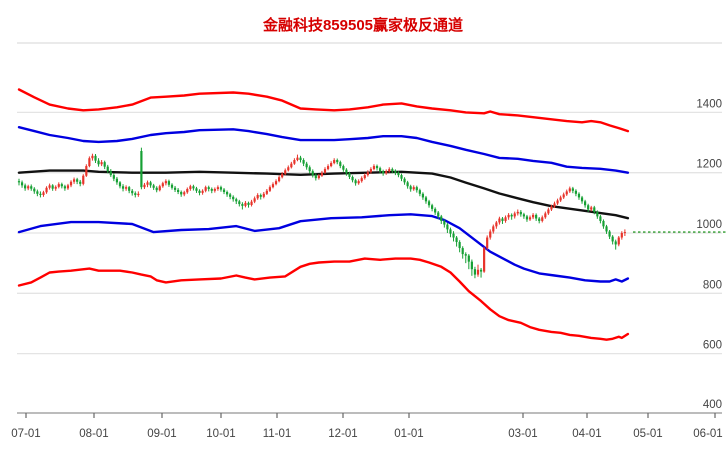  I want to click on x-tick-label: 03-01, so click(522, 434).